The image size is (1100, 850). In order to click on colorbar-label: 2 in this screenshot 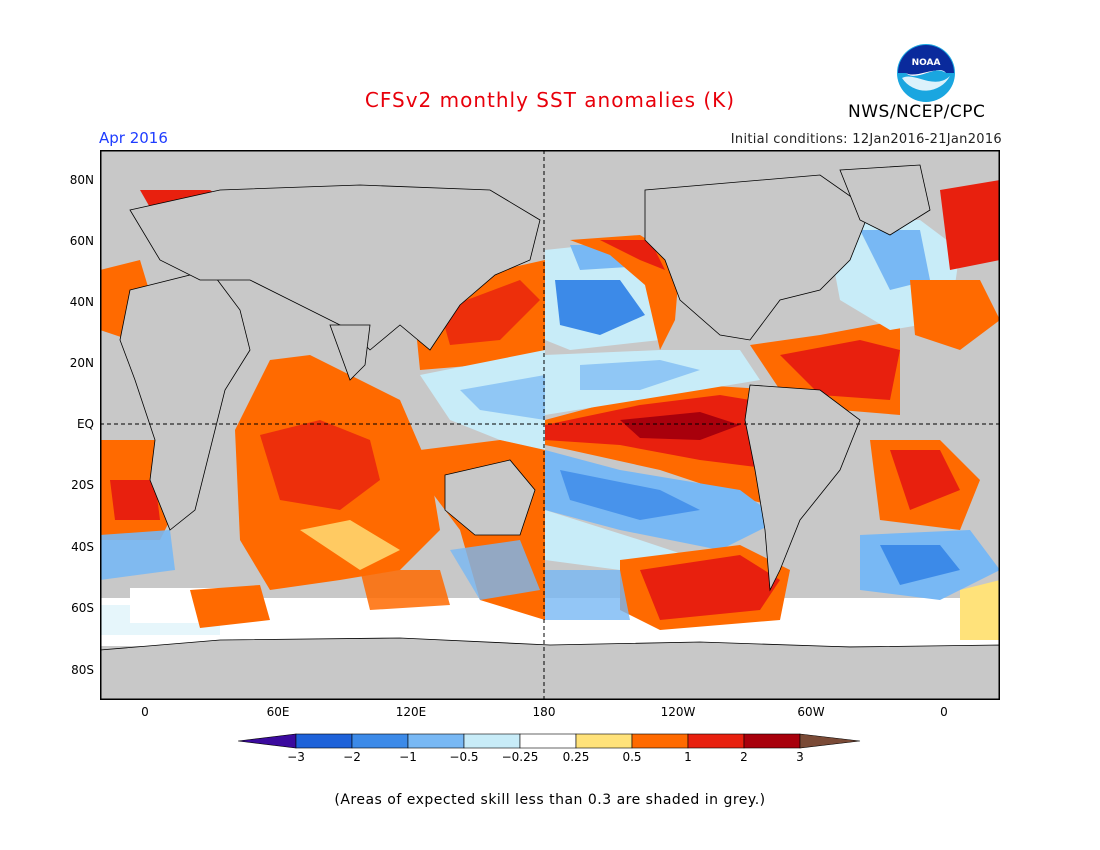, I will do `click(744, 757)`.